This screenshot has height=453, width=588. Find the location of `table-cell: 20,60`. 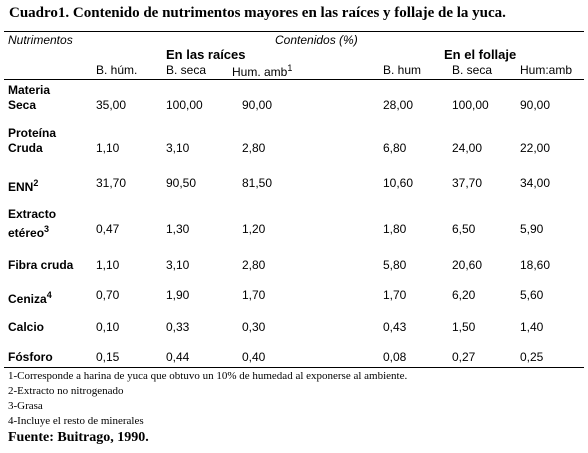

table-cell: 20,60 is located at coordinates (467, 265).